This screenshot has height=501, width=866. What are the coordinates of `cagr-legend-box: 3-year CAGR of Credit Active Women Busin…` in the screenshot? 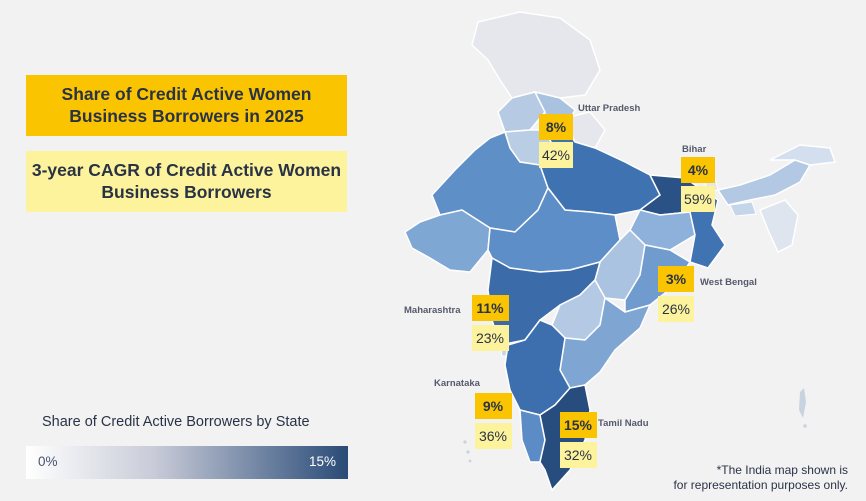 It's located at (186, 181).